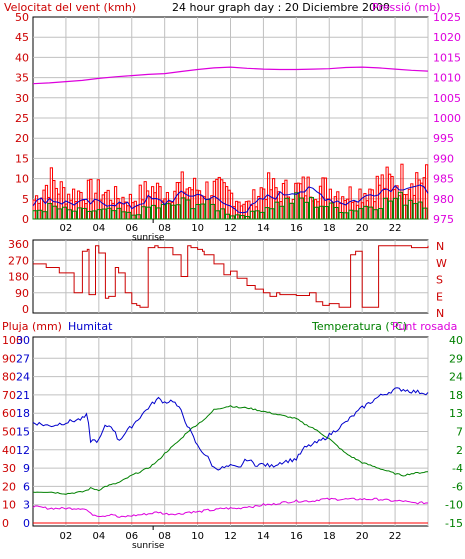  I want to click on wind-xtick-label: 06, so click(131, 228).